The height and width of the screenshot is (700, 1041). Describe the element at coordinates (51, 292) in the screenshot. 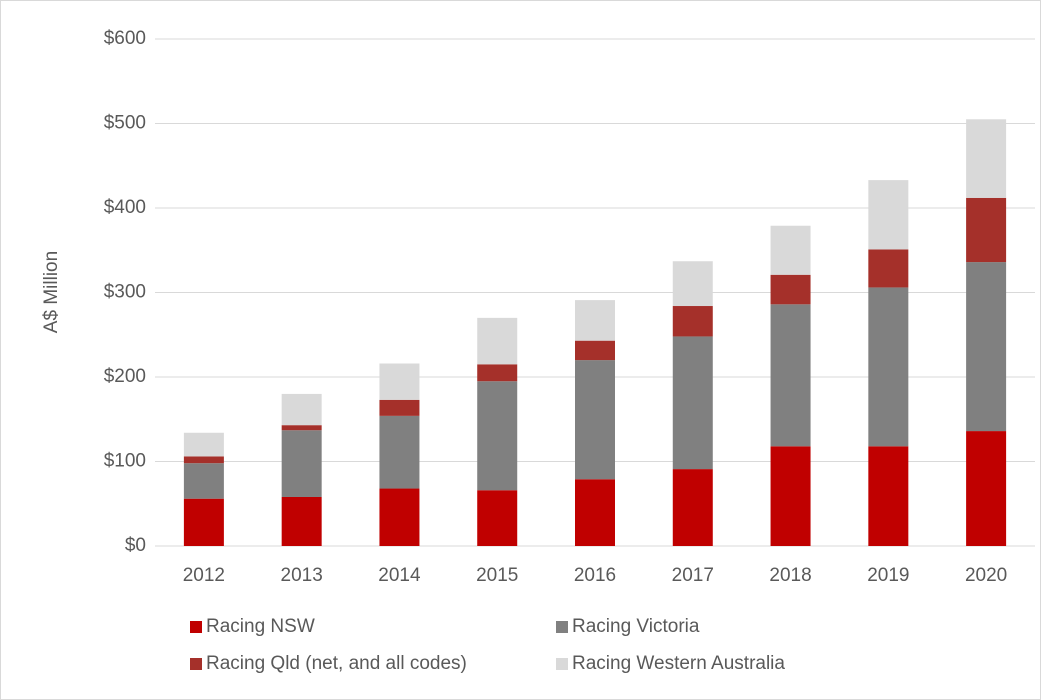

I see `y-axis-label: A$ Million` at that location.